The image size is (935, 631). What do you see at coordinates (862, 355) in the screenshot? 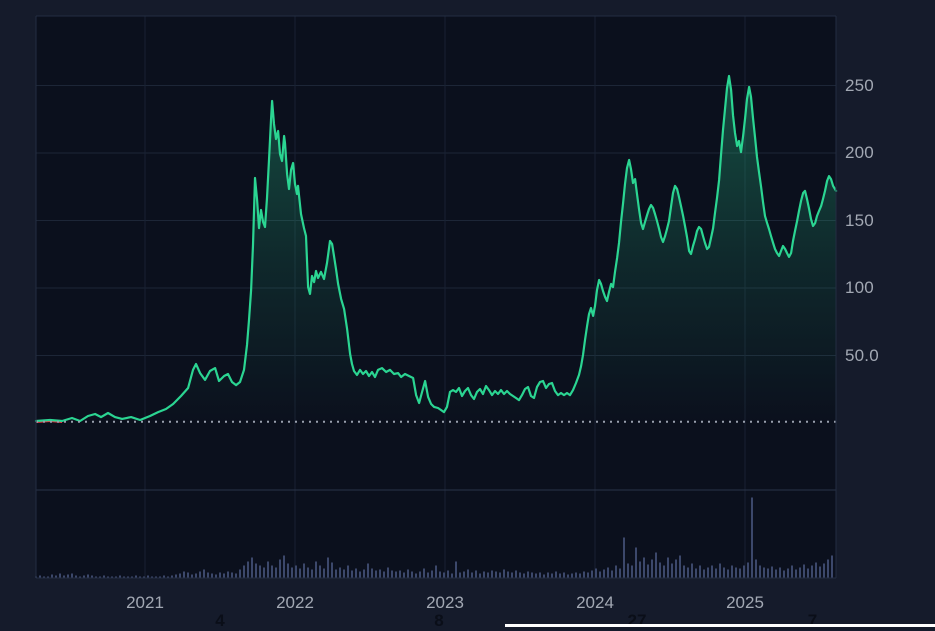
I see `price-tick-label: 50.0` at bounding box center [862, 355].